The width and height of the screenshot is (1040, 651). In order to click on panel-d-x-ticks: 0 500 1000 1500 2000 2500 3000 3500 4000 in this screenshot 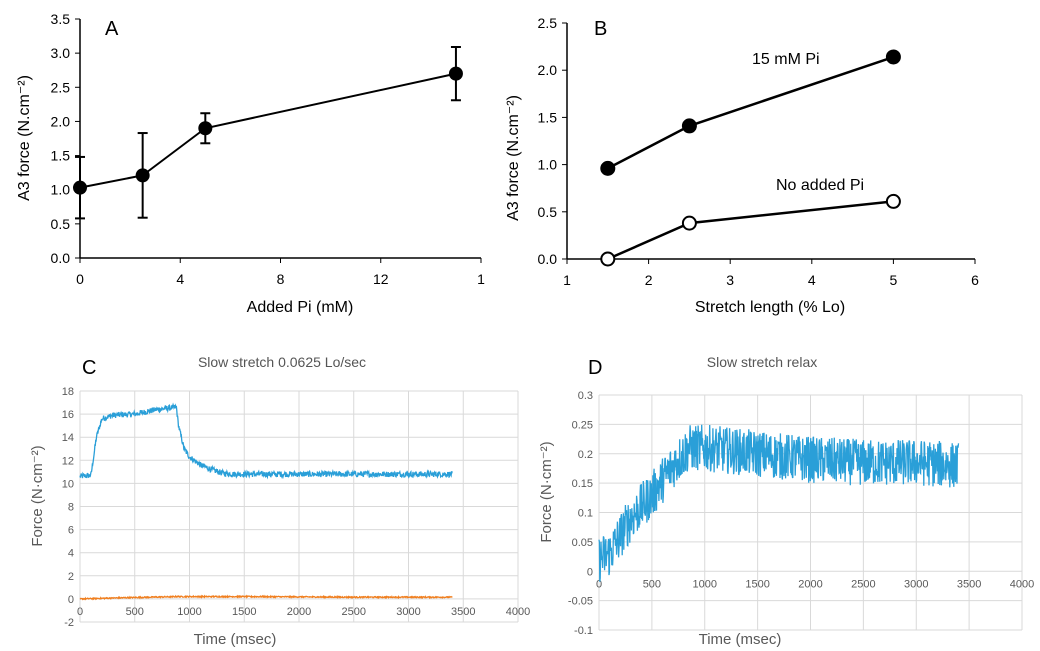, I will do `click(815, 584)`.